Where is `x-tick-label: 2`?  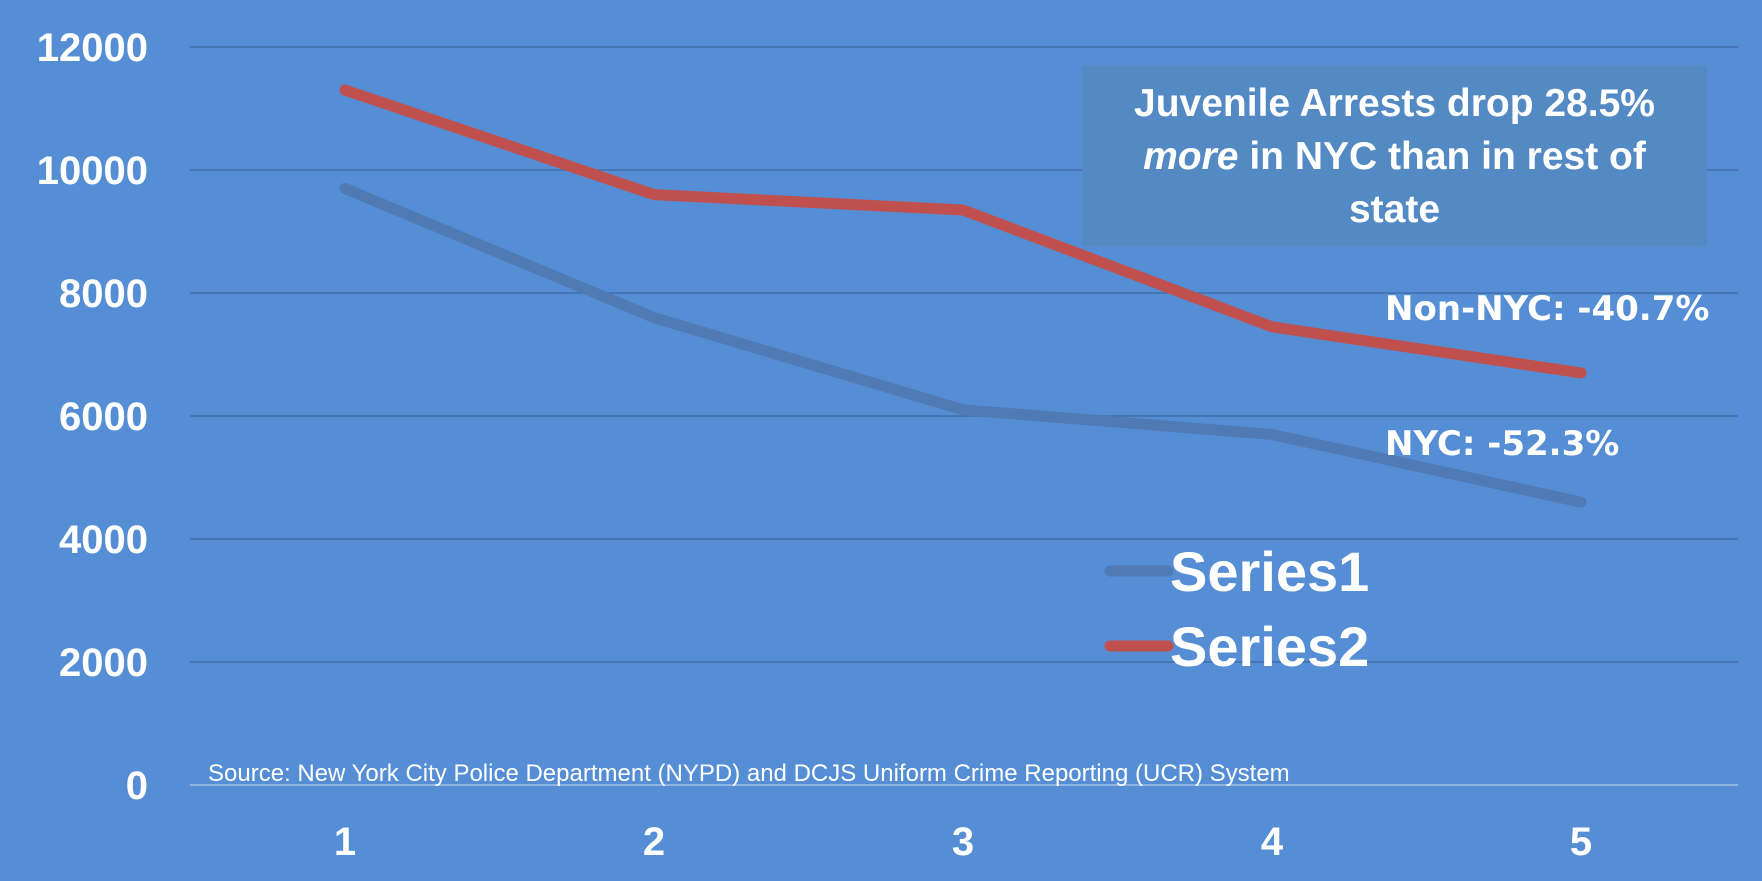
x-tick-label: 2 is located at coordinates (654, 842).